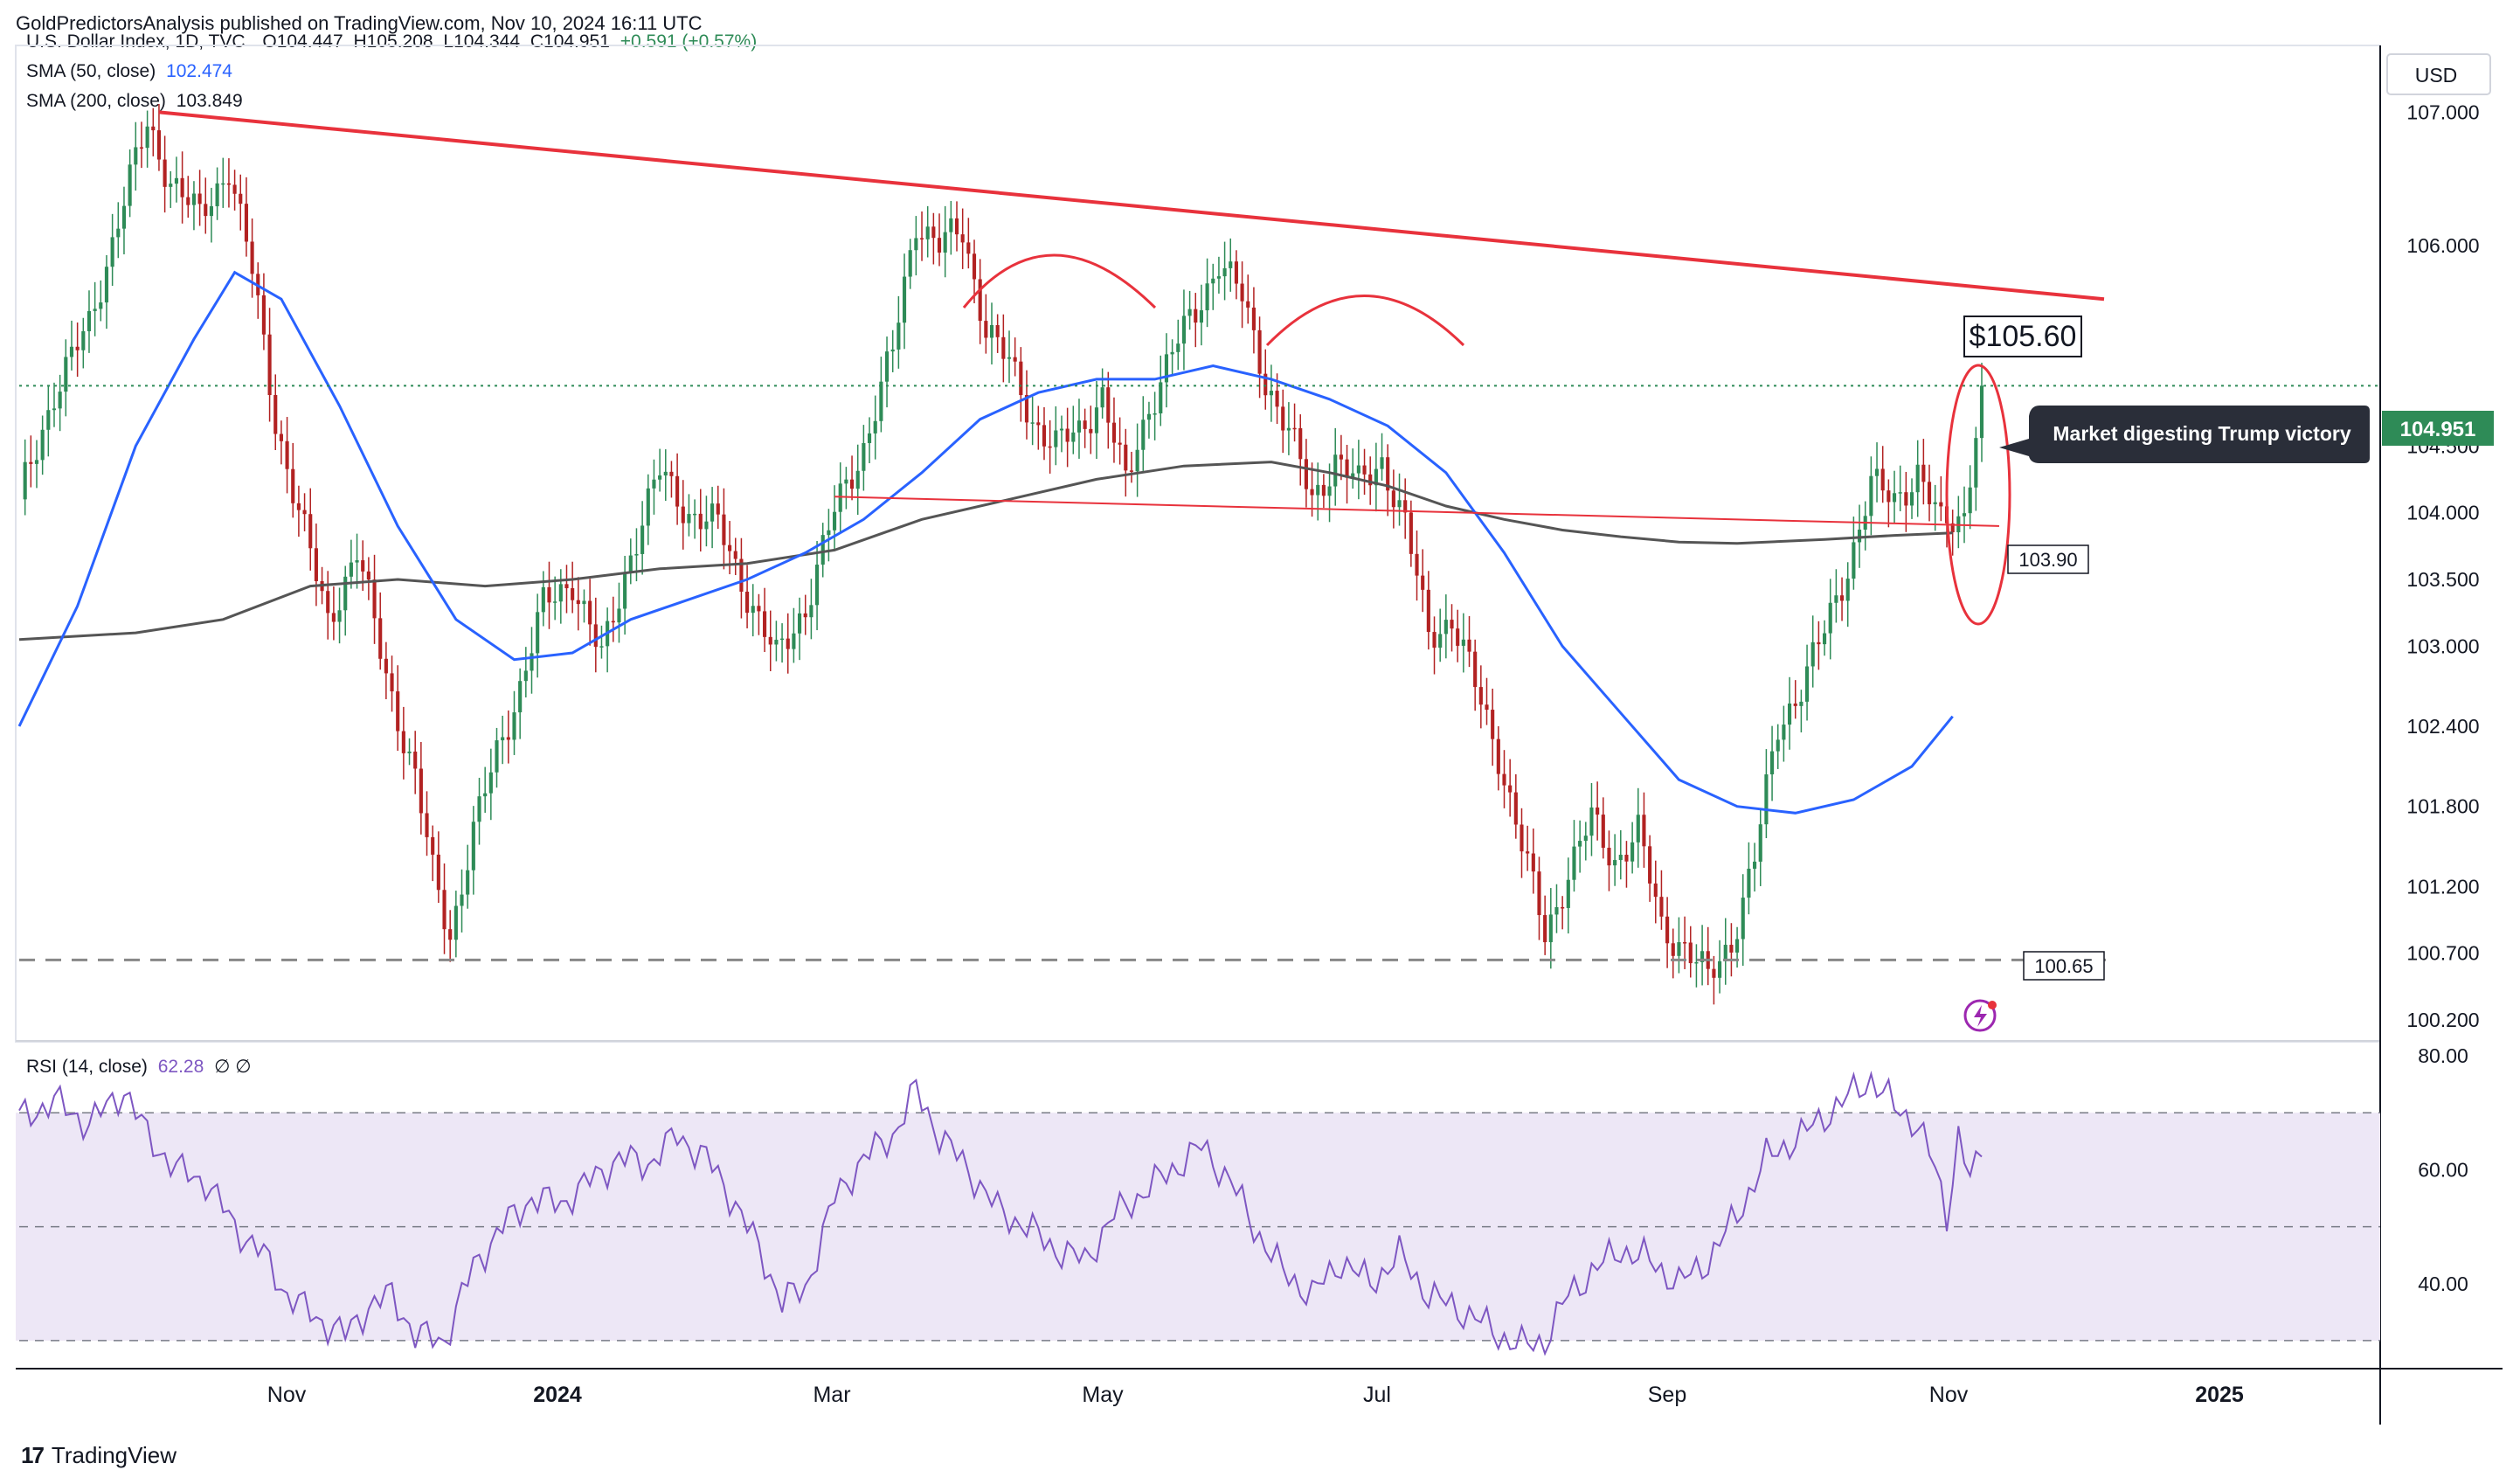 This screenshot has height=1484, width=2520. I want to click on support-label-box: 103.90, so click(2048, 559).